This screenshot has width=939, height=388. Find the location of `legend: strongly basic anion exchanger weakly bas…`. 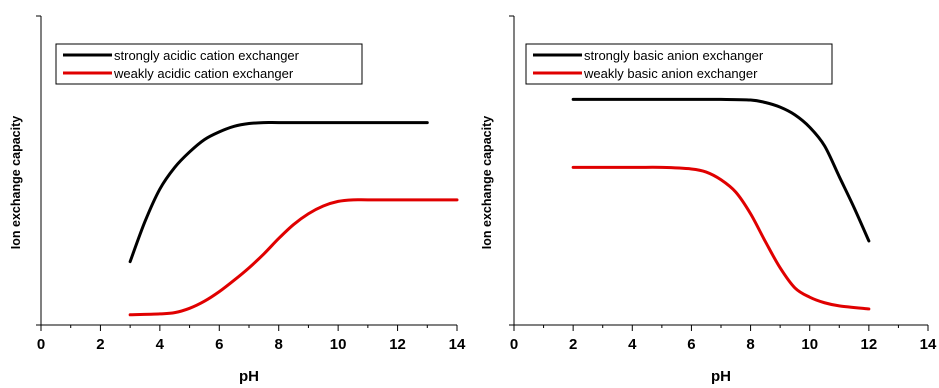

legend: strongly basic anion exchanger weakly bas… is located at coordinates (679, 64).